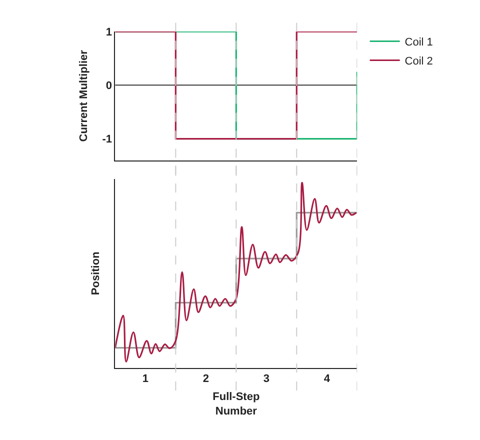 The width and height of the screenshot is (480, 440). I want to click on x-tick-label: 4, so click(327, 378).